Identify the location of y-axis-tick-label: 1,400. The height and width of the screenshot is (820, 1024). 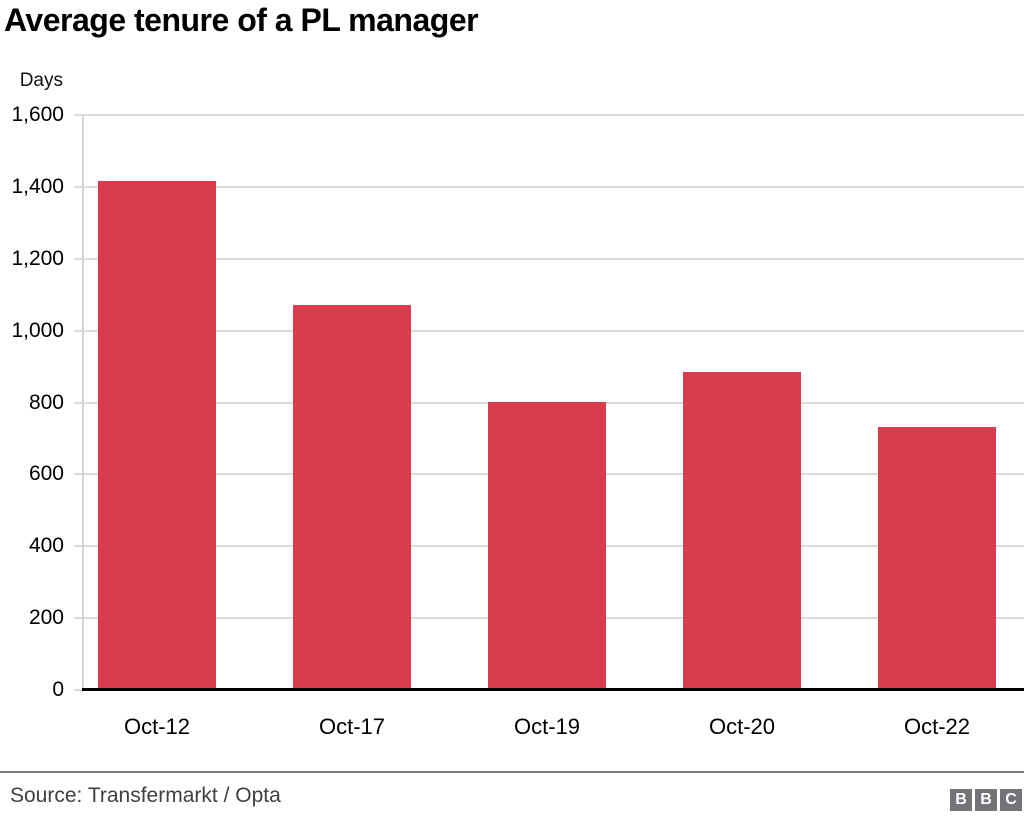
(37, 186).